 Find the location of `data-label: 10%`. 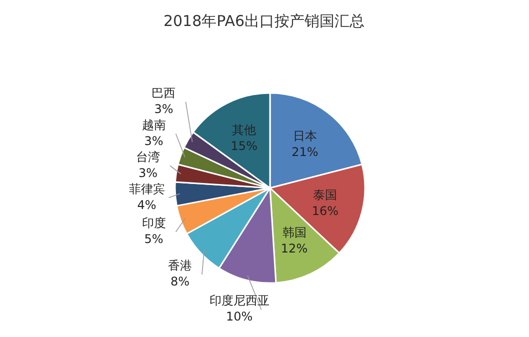

data-label: 10% is located at coordinates (239, 317).